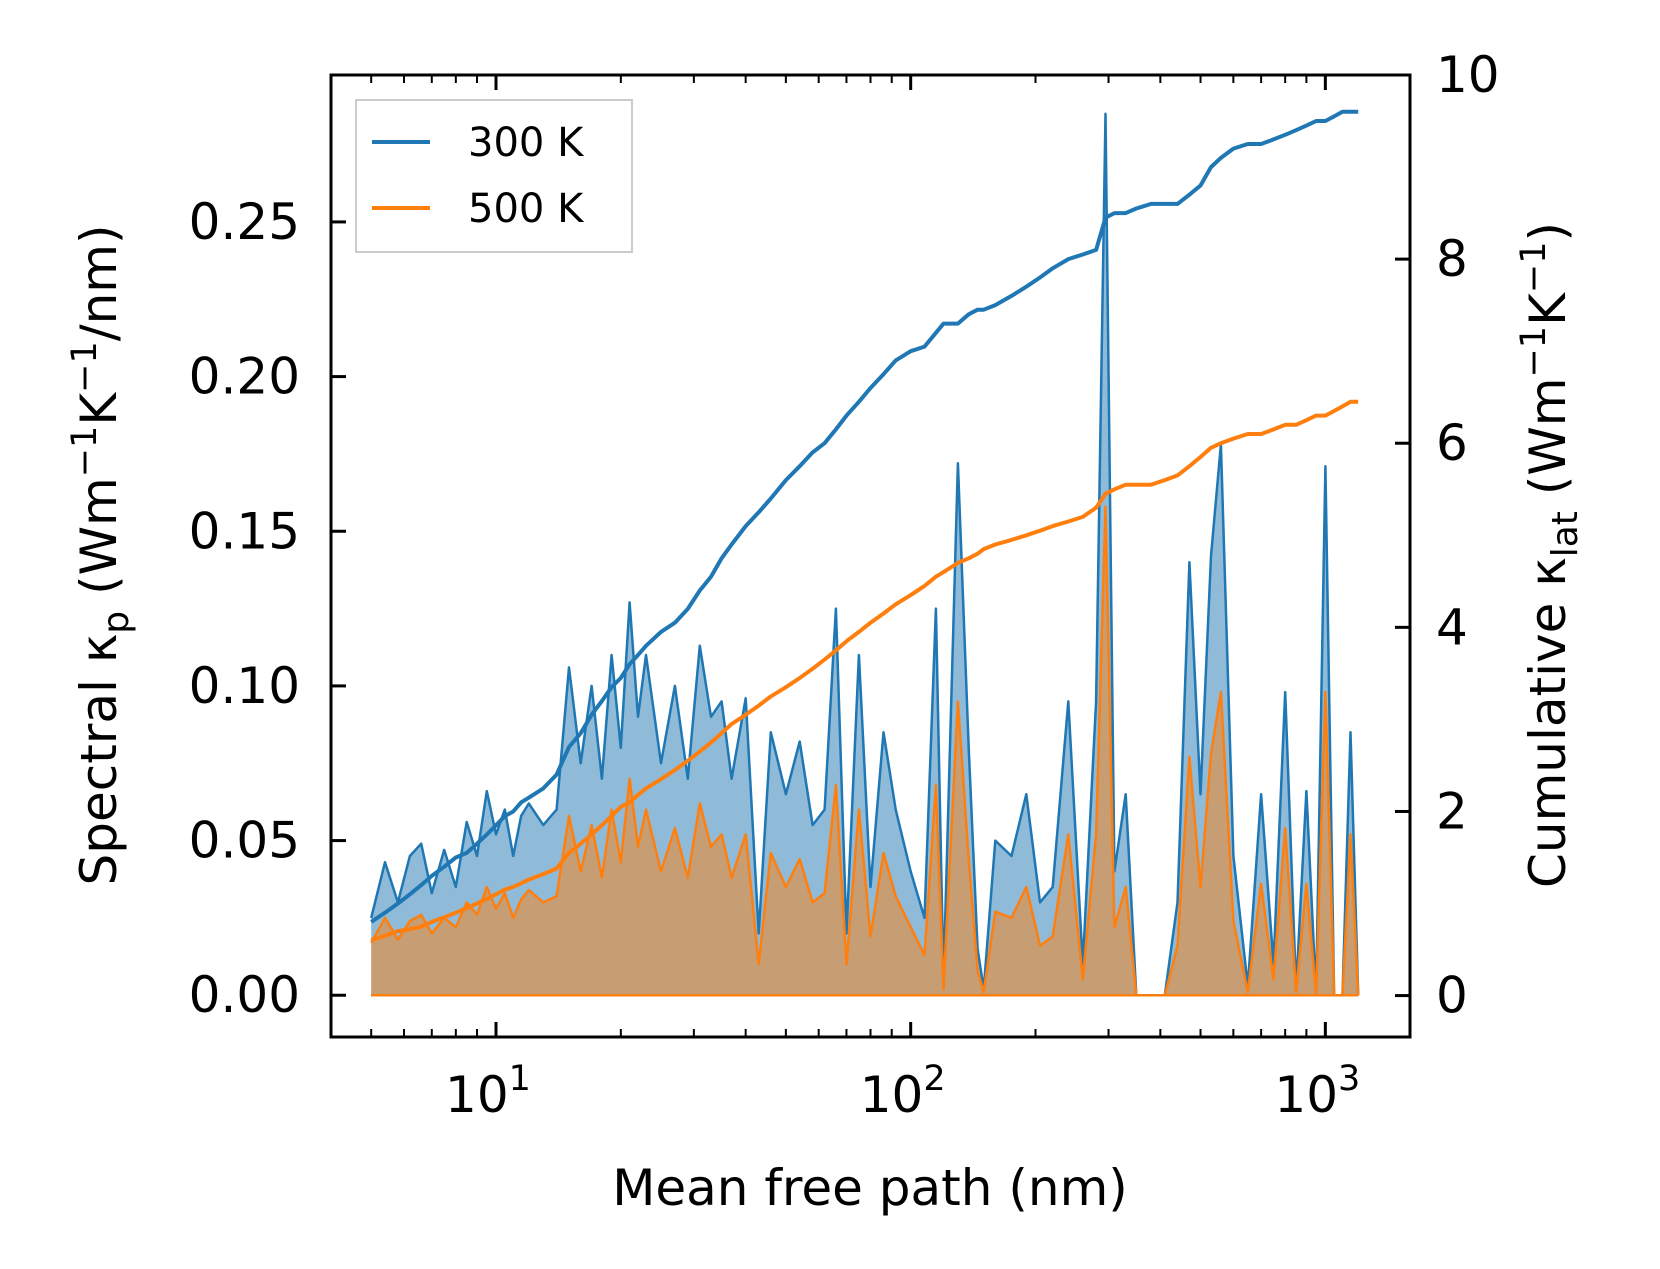  What do you see at coordinates (1550, 555) in the screenshot?
I see `y-axis-label-right: Cumulative κlat (Wm−1K−1)` at bounding box center [1550, 555].